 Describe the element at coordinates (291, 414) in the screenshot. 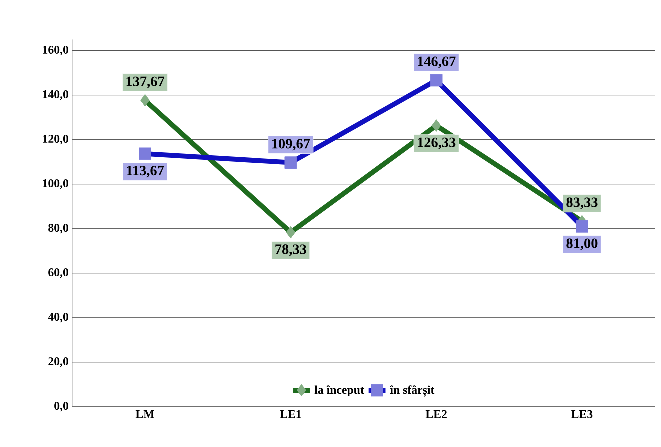

I see `x-tick-label: LE1` at that location.